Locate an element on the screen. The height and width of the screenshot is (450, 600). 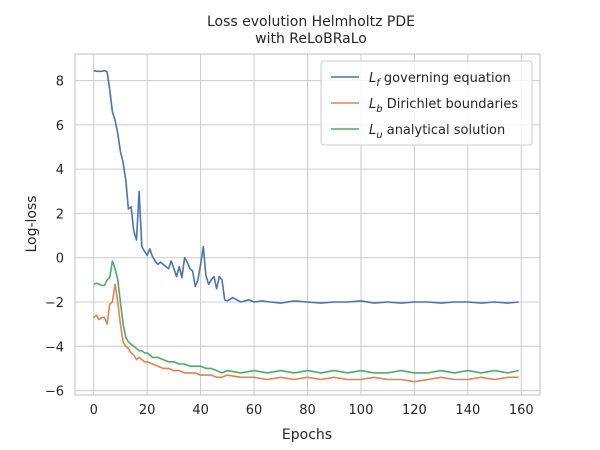
x-tick-label: 80 is located at coordinates (307, 410).